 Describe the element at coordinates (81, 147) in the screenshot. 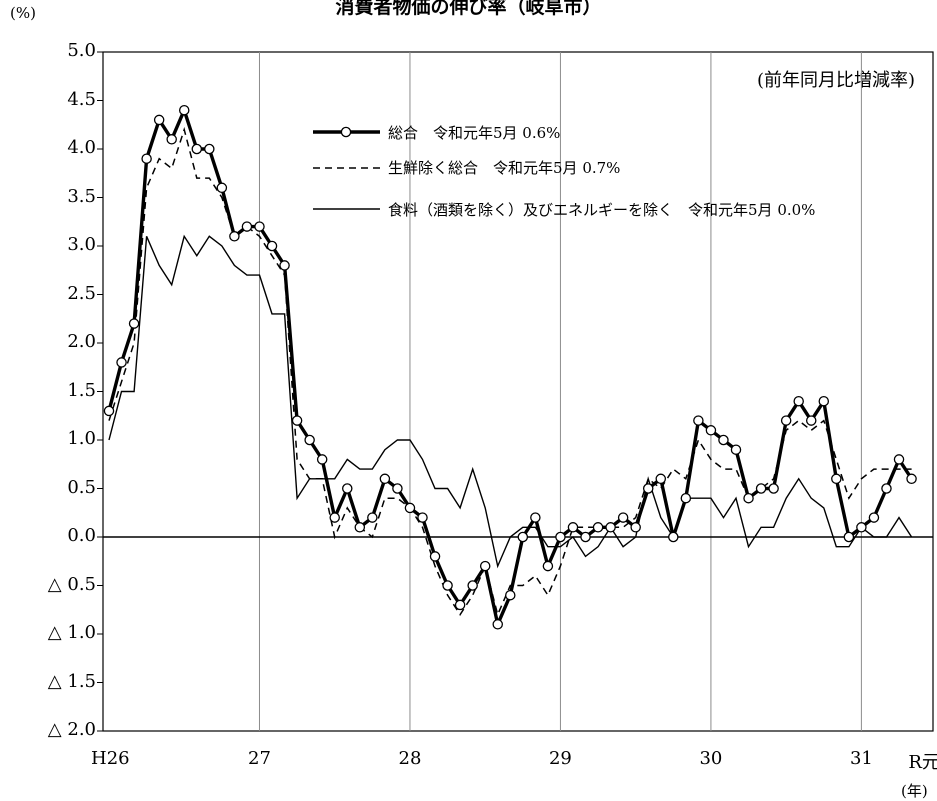

I see `y-tick-label: 4.0` at that location.